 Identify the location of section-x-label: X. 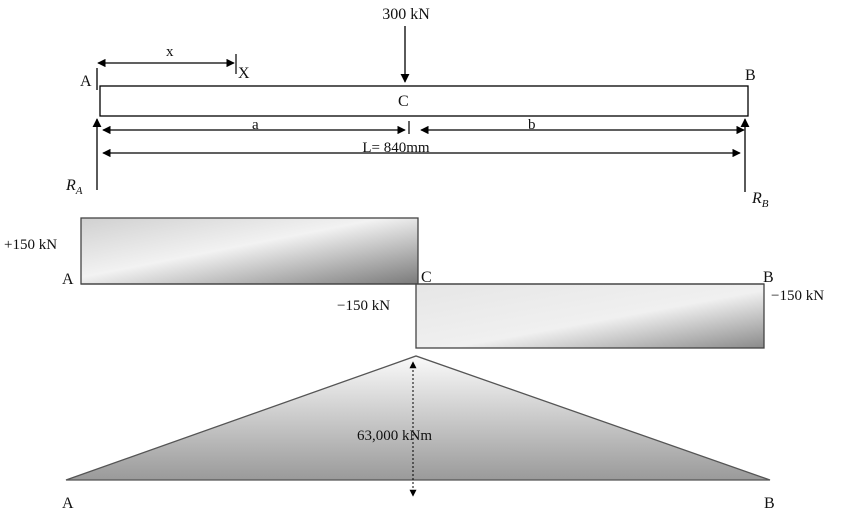
(244, 73).